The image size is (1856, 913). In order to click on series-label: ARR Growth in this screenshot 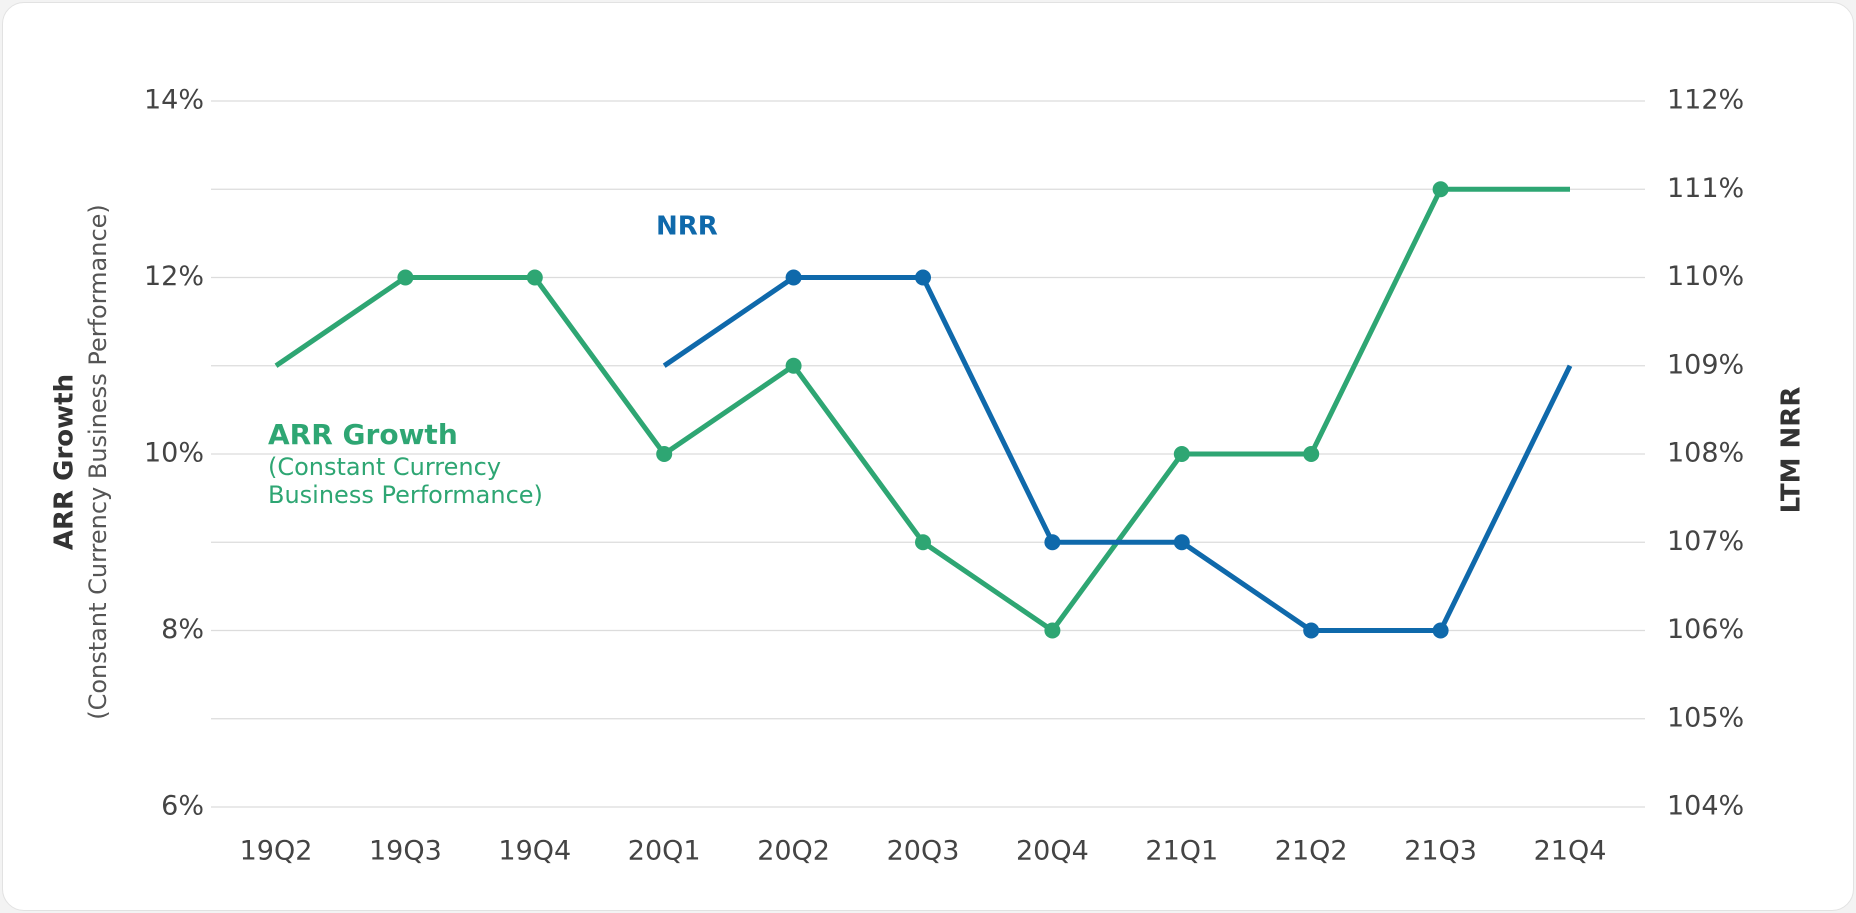, I will do `click(363, 434)`.